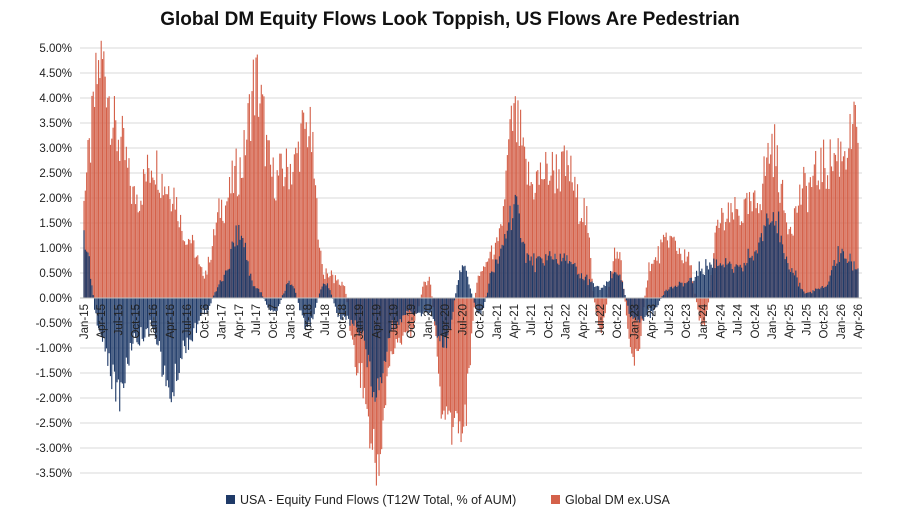  I want to click on x-tick-label: Jan-19, so click(360, 321).